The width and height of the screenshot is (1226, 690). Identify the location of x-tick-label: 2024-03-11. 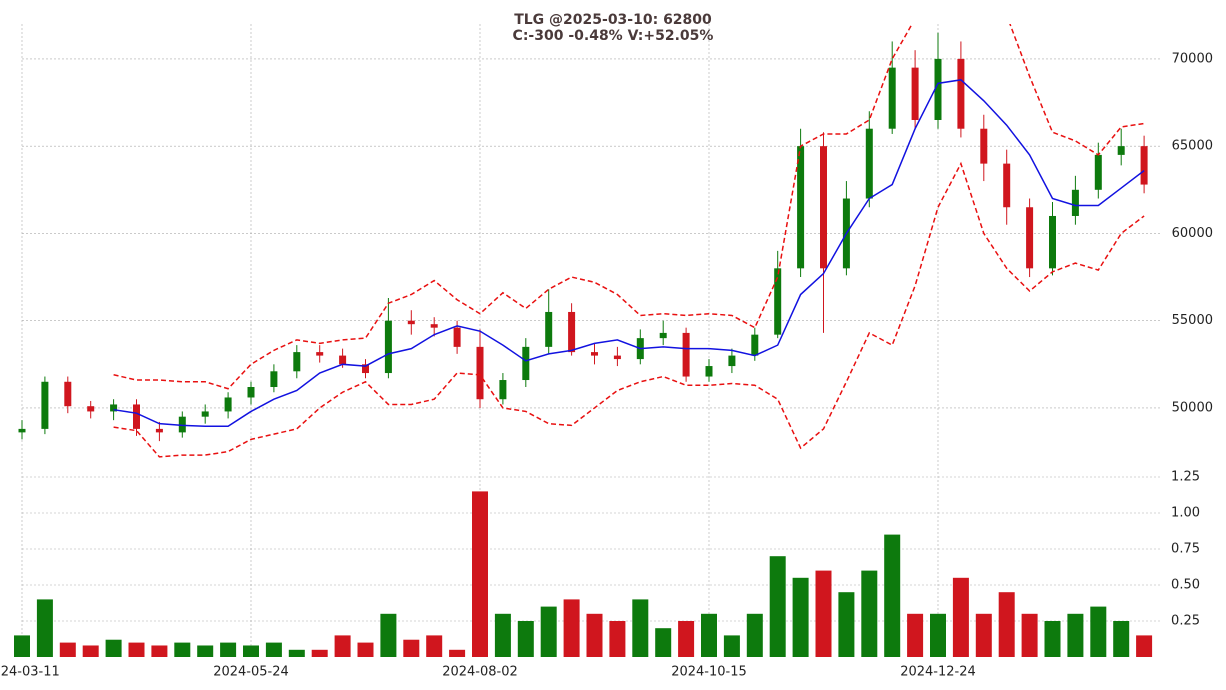
(30, 672).